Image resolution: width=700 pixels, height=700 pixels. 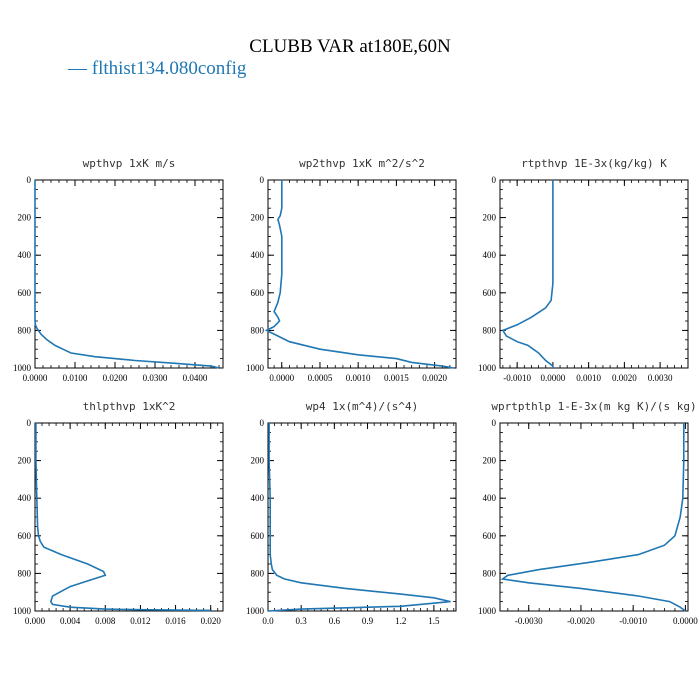 What do you see at coordinates (211, 621) in the screenshot?
I see `x-tick-label: 0.020` at bounding box center [211, 621].